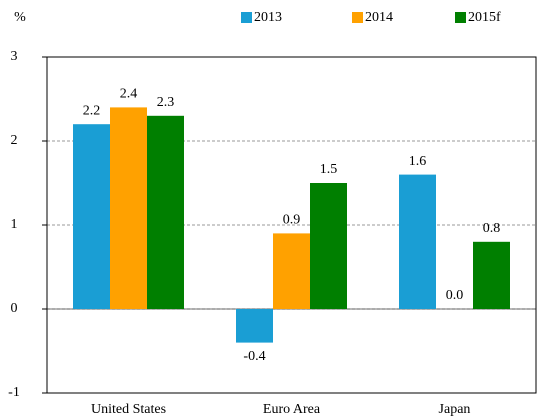 The height and width of the screenshot is (420, 537). What do you see at coordinates (292, 220) in the screenshot?
I see `value-label: 0.9` at bounding box center [292, 220].